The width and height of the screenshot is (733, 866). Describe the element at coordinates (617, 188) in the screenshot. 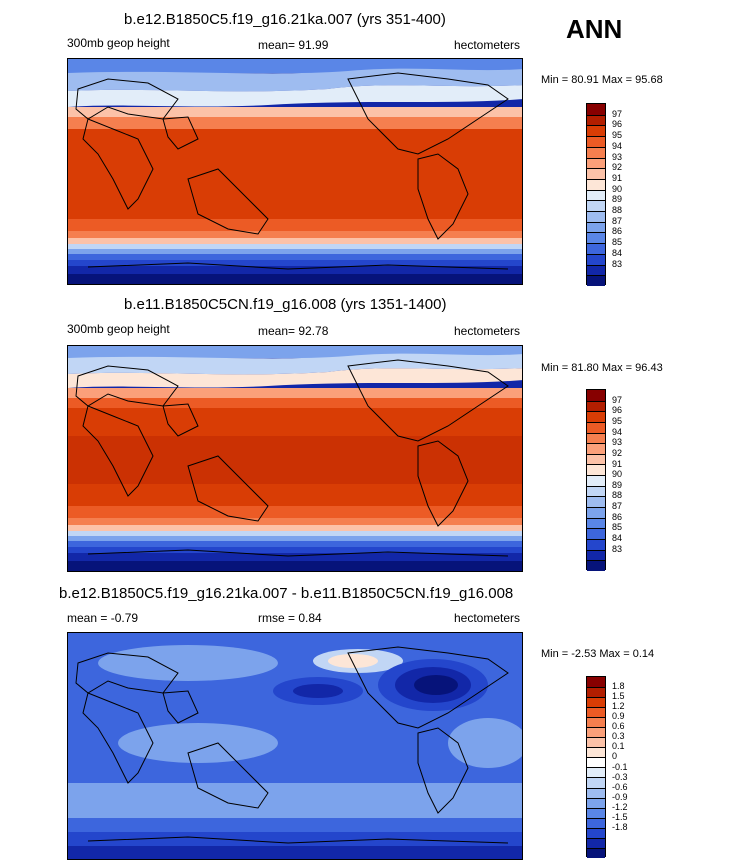

I see `colorbar-label: 90` at that location.